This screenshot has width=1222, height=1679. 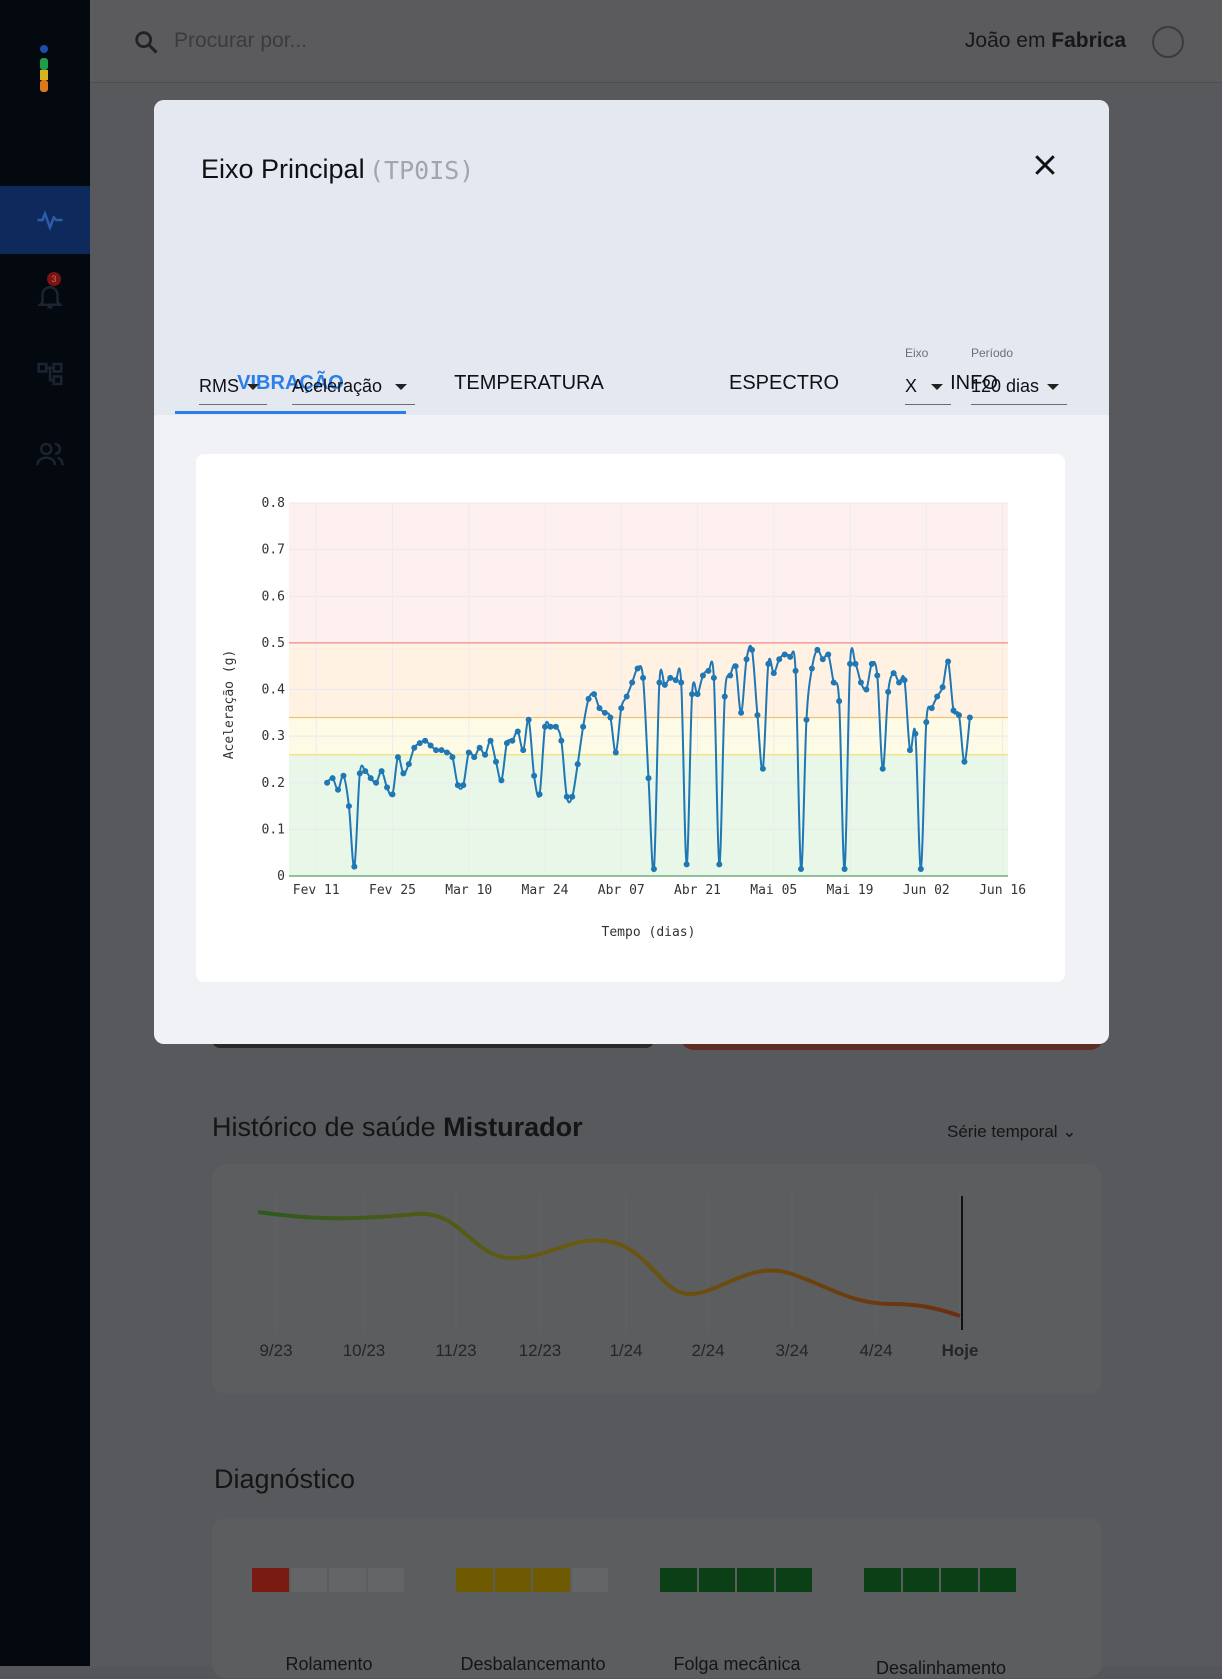 I want to click on y-tick-label: 0.7, so click(x=273, y=550).